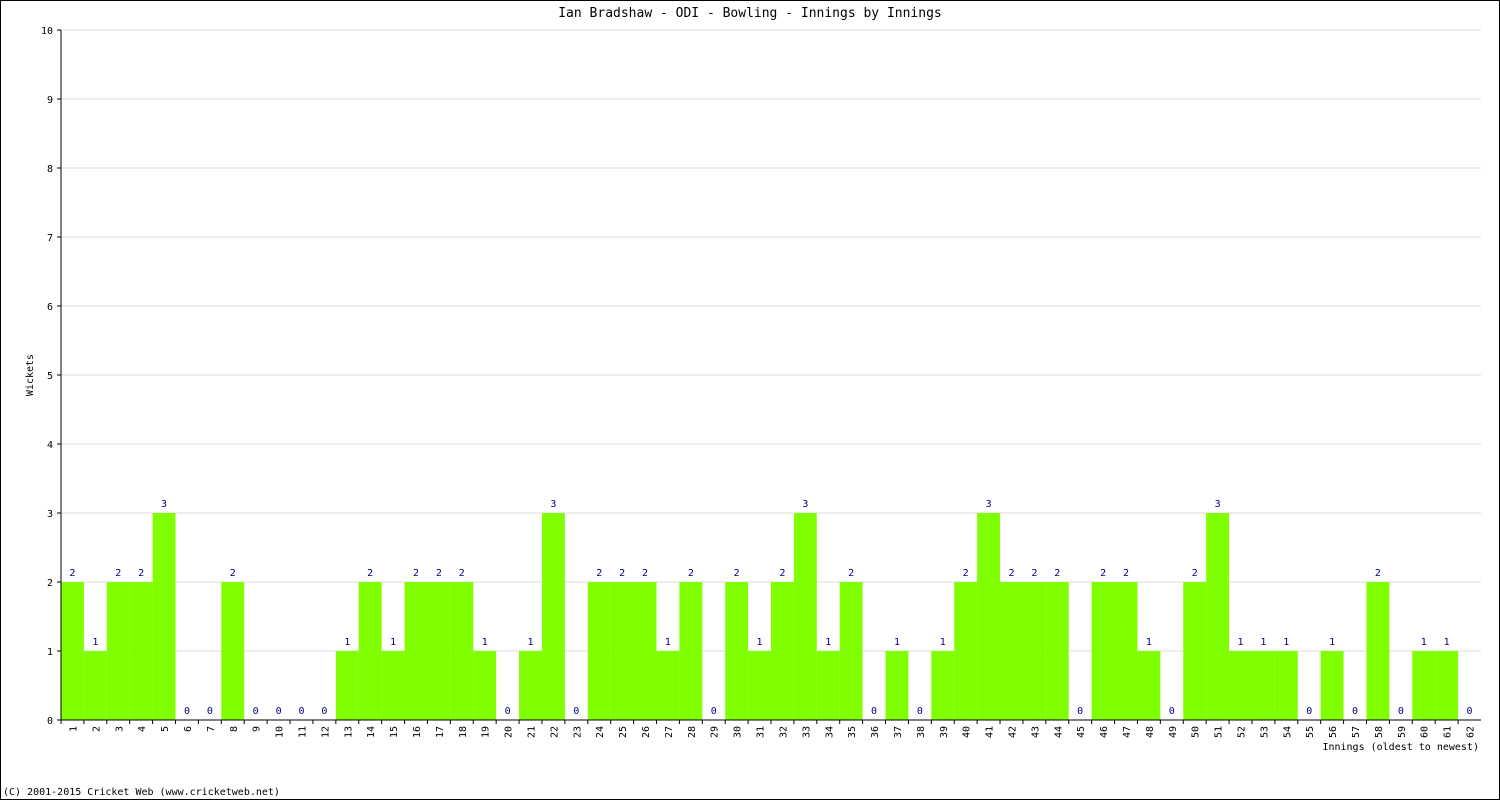  Describe the element at coordinates (1035, 732) in the screenshot. I see `x-tick-label: 43` at that location.